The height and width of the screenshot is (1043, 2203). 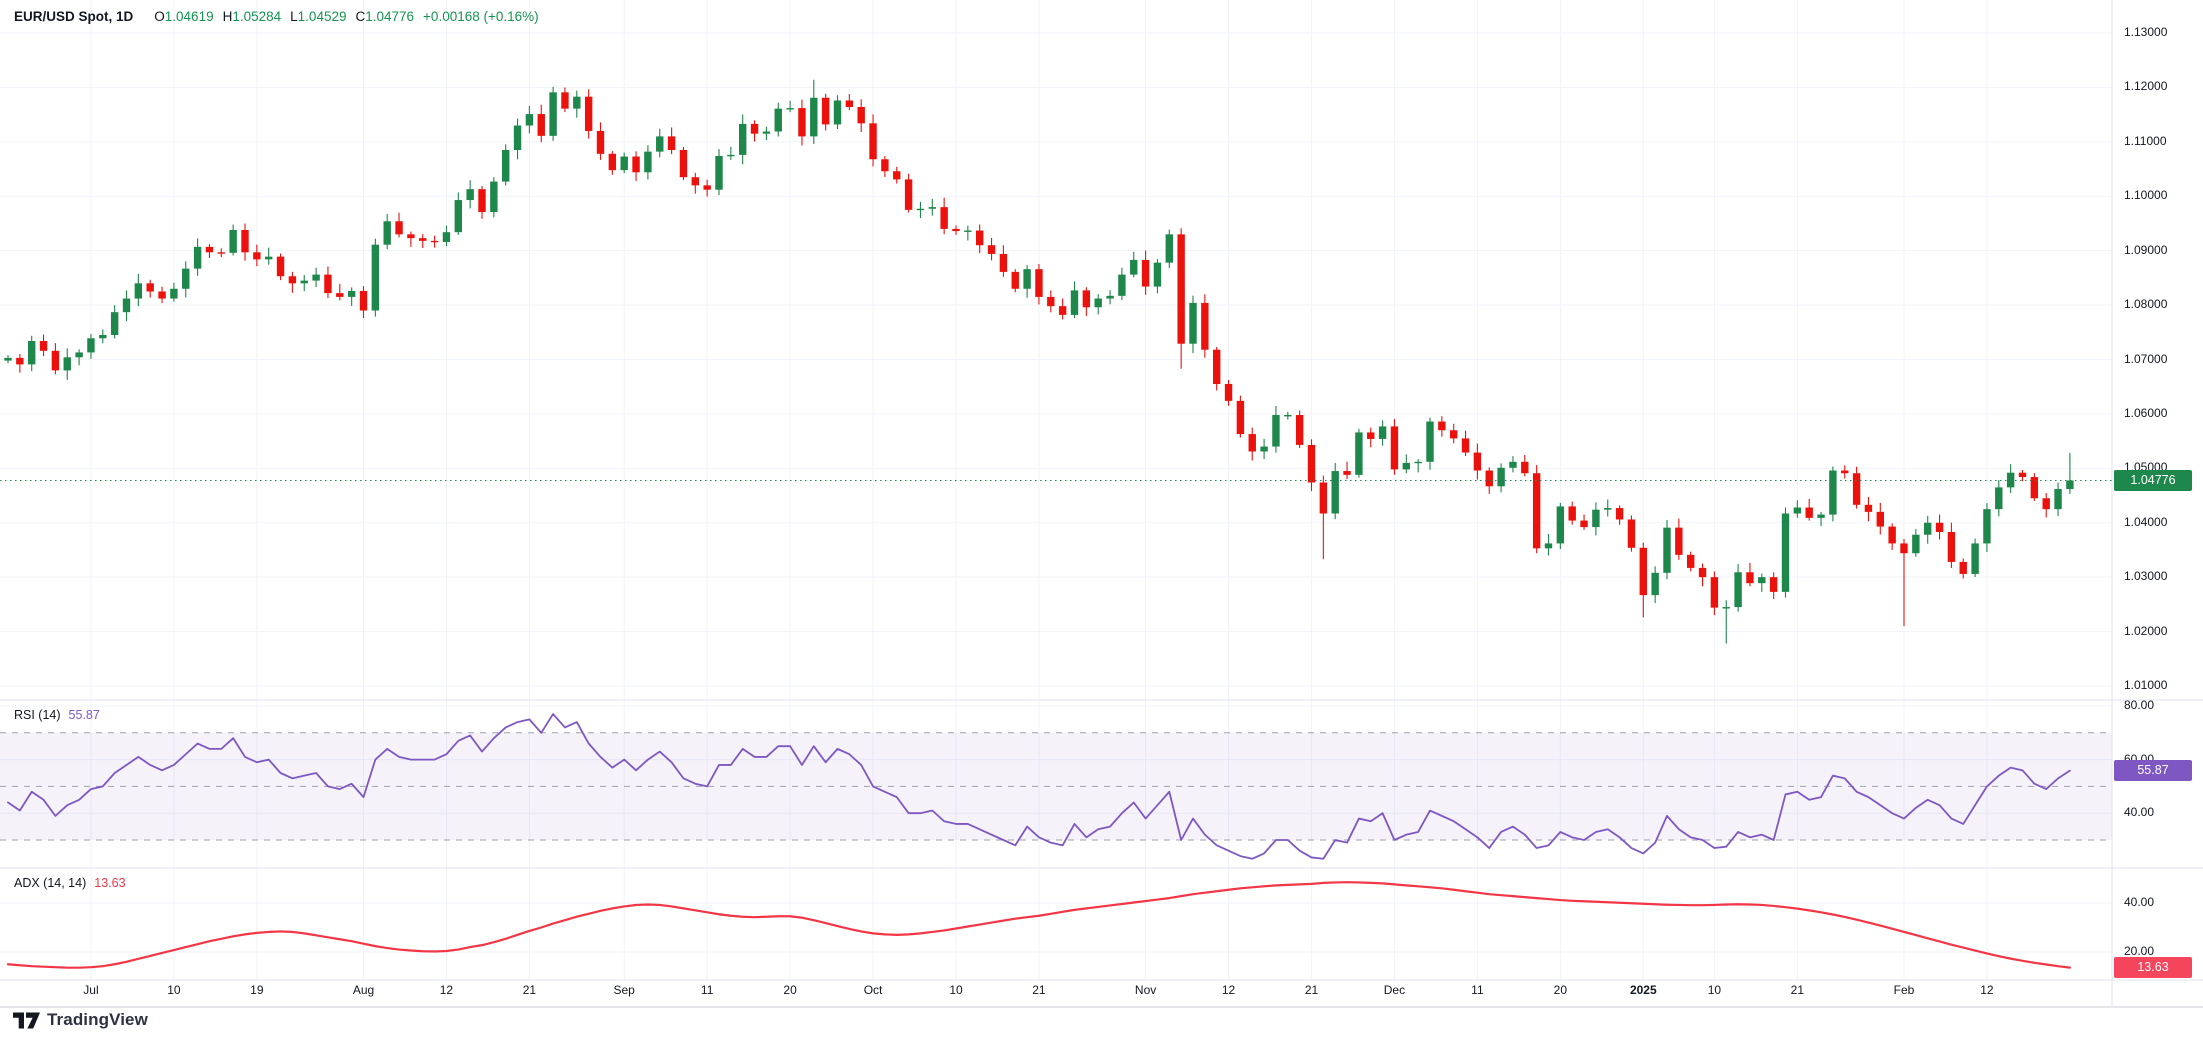 I want to click on rsi-pane-legend: RSI (14) 55.87, so click(x=57, y=715).